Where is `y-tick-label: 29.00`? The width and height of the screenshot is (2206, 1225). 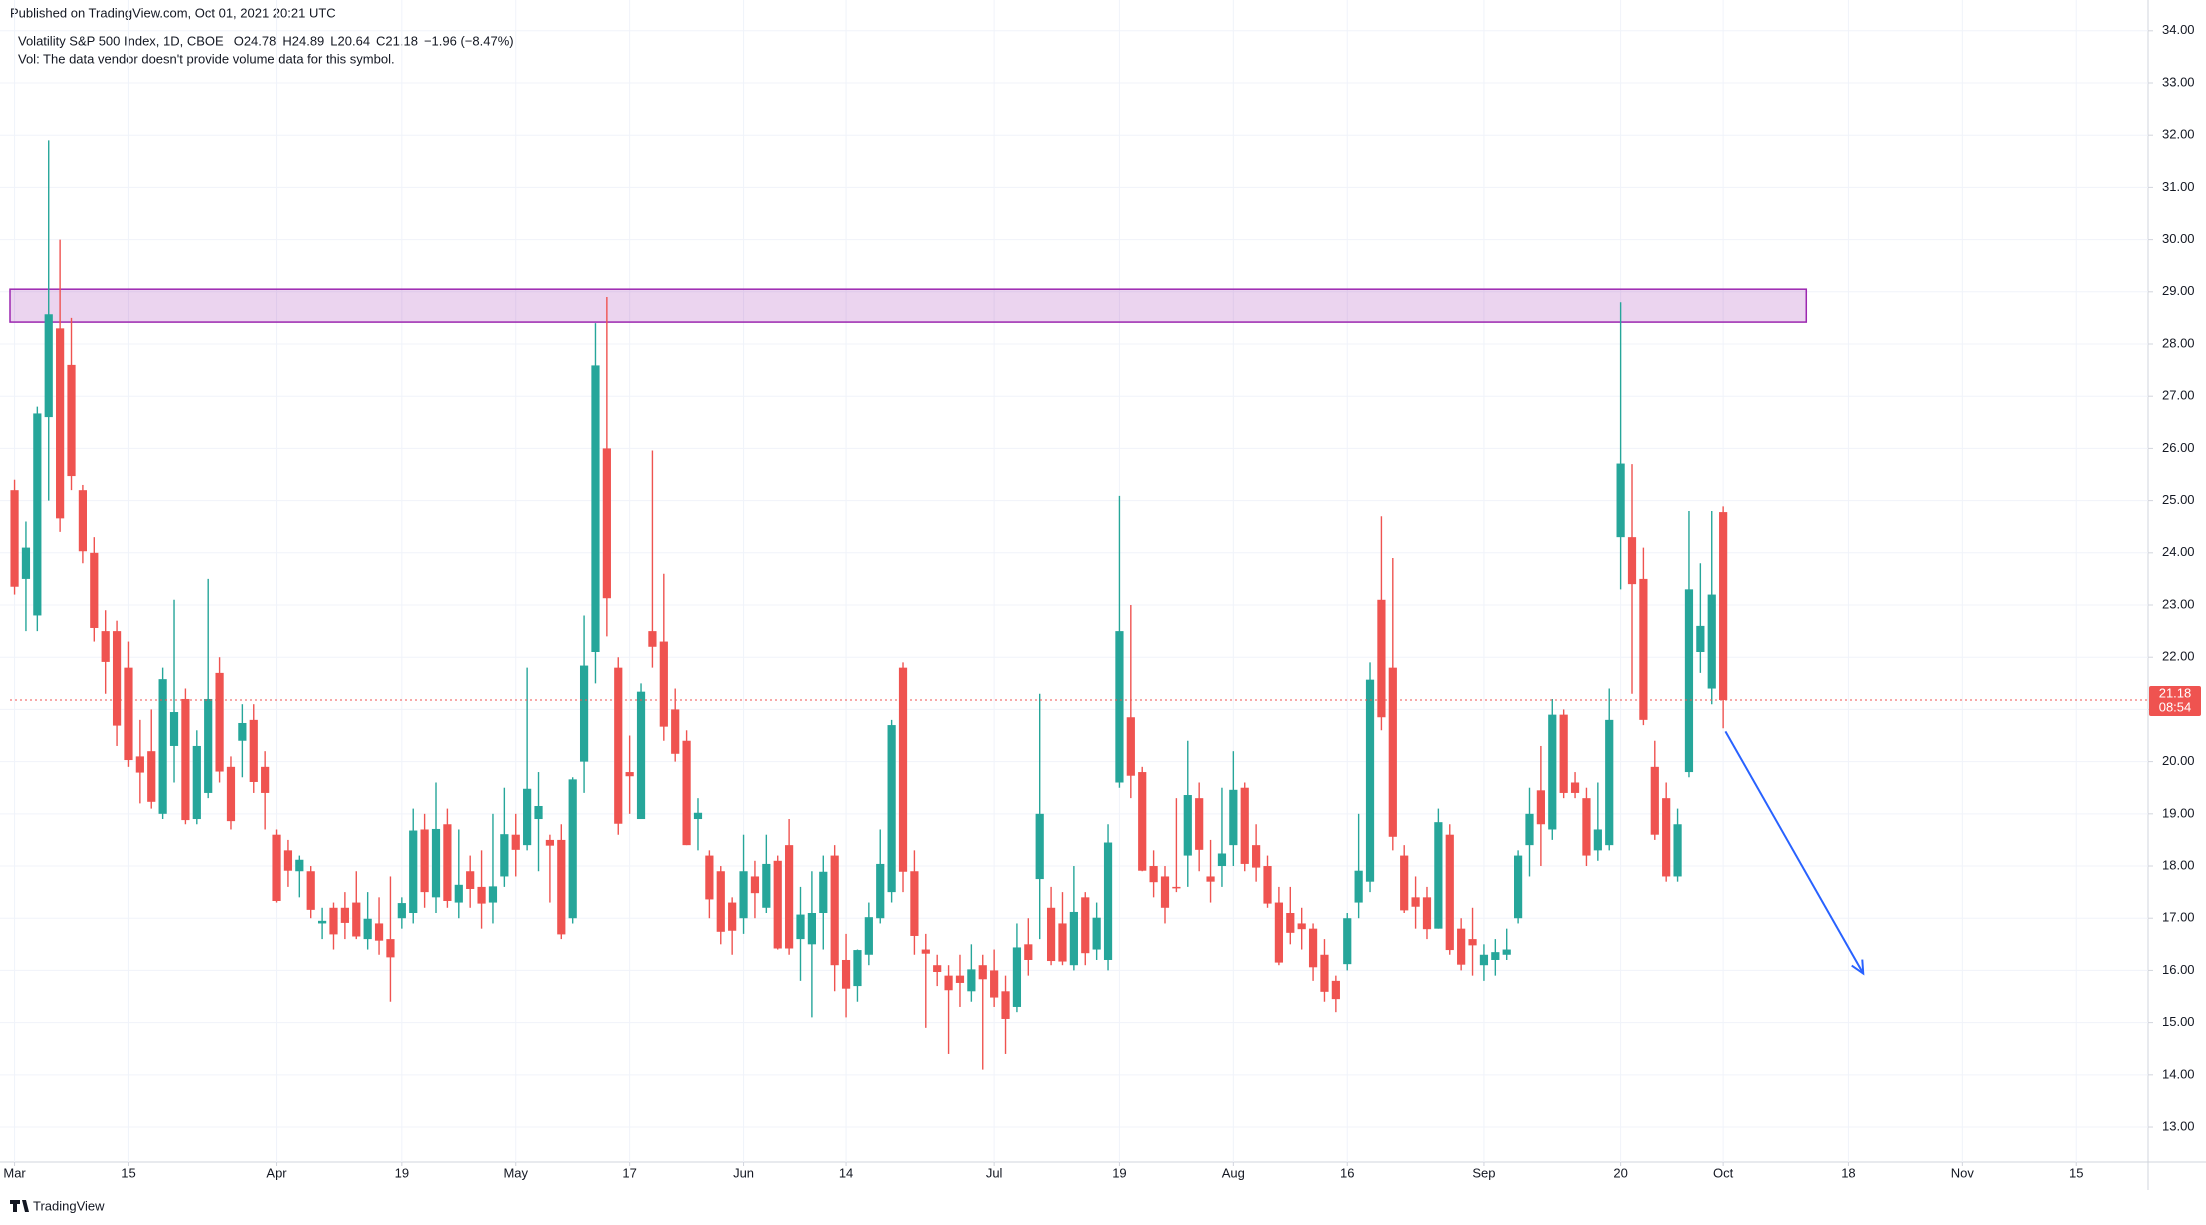
y-tick-label: 29.00 is located at coordinates (2178, 290).